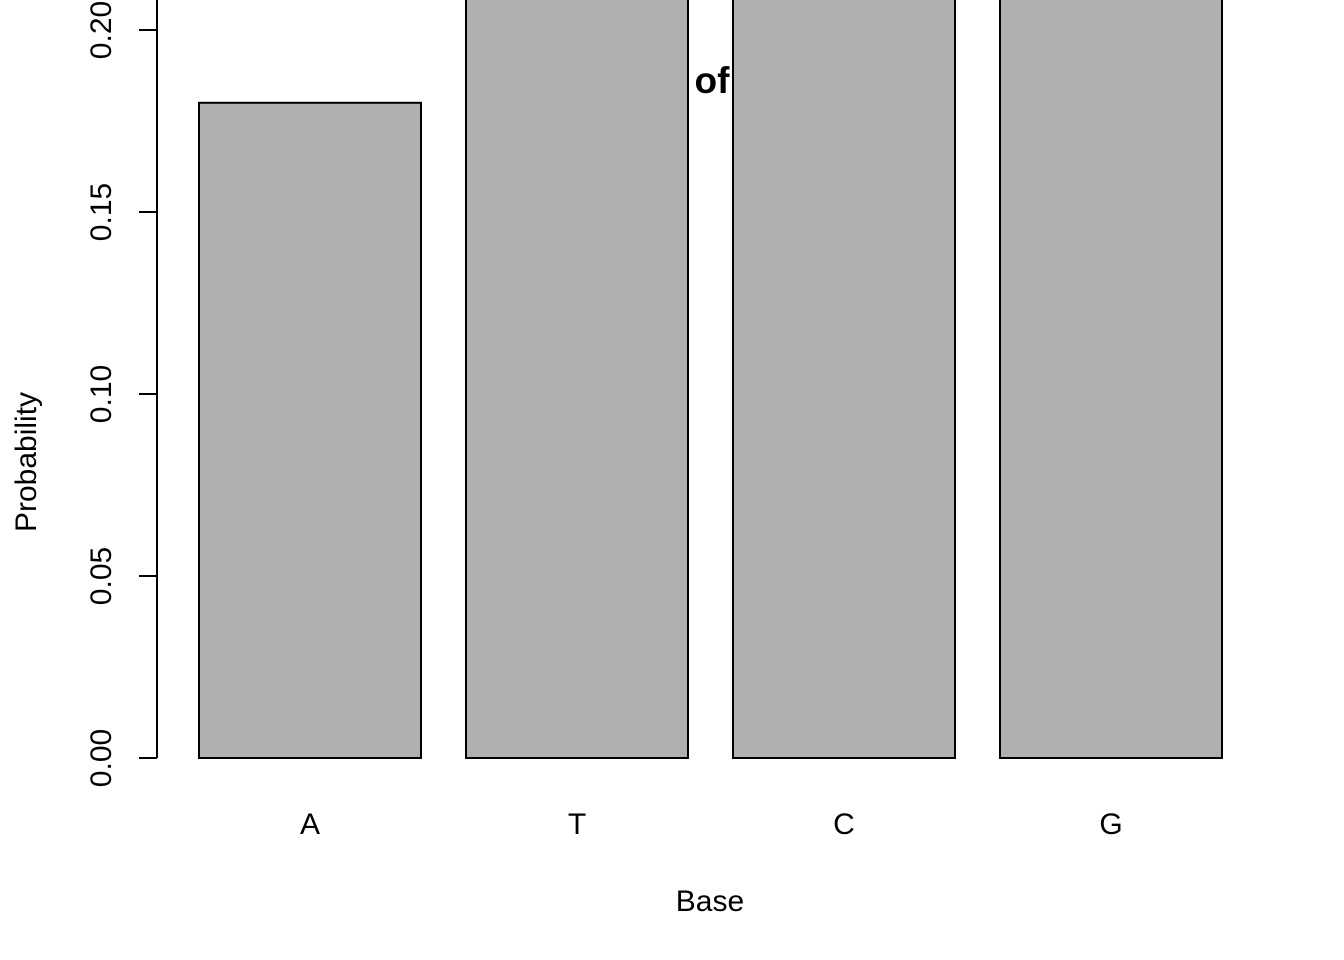 The width and height of the screenshot is (1344, 960). I want to click on y-tick-label: 0.10, so click(101, 394).